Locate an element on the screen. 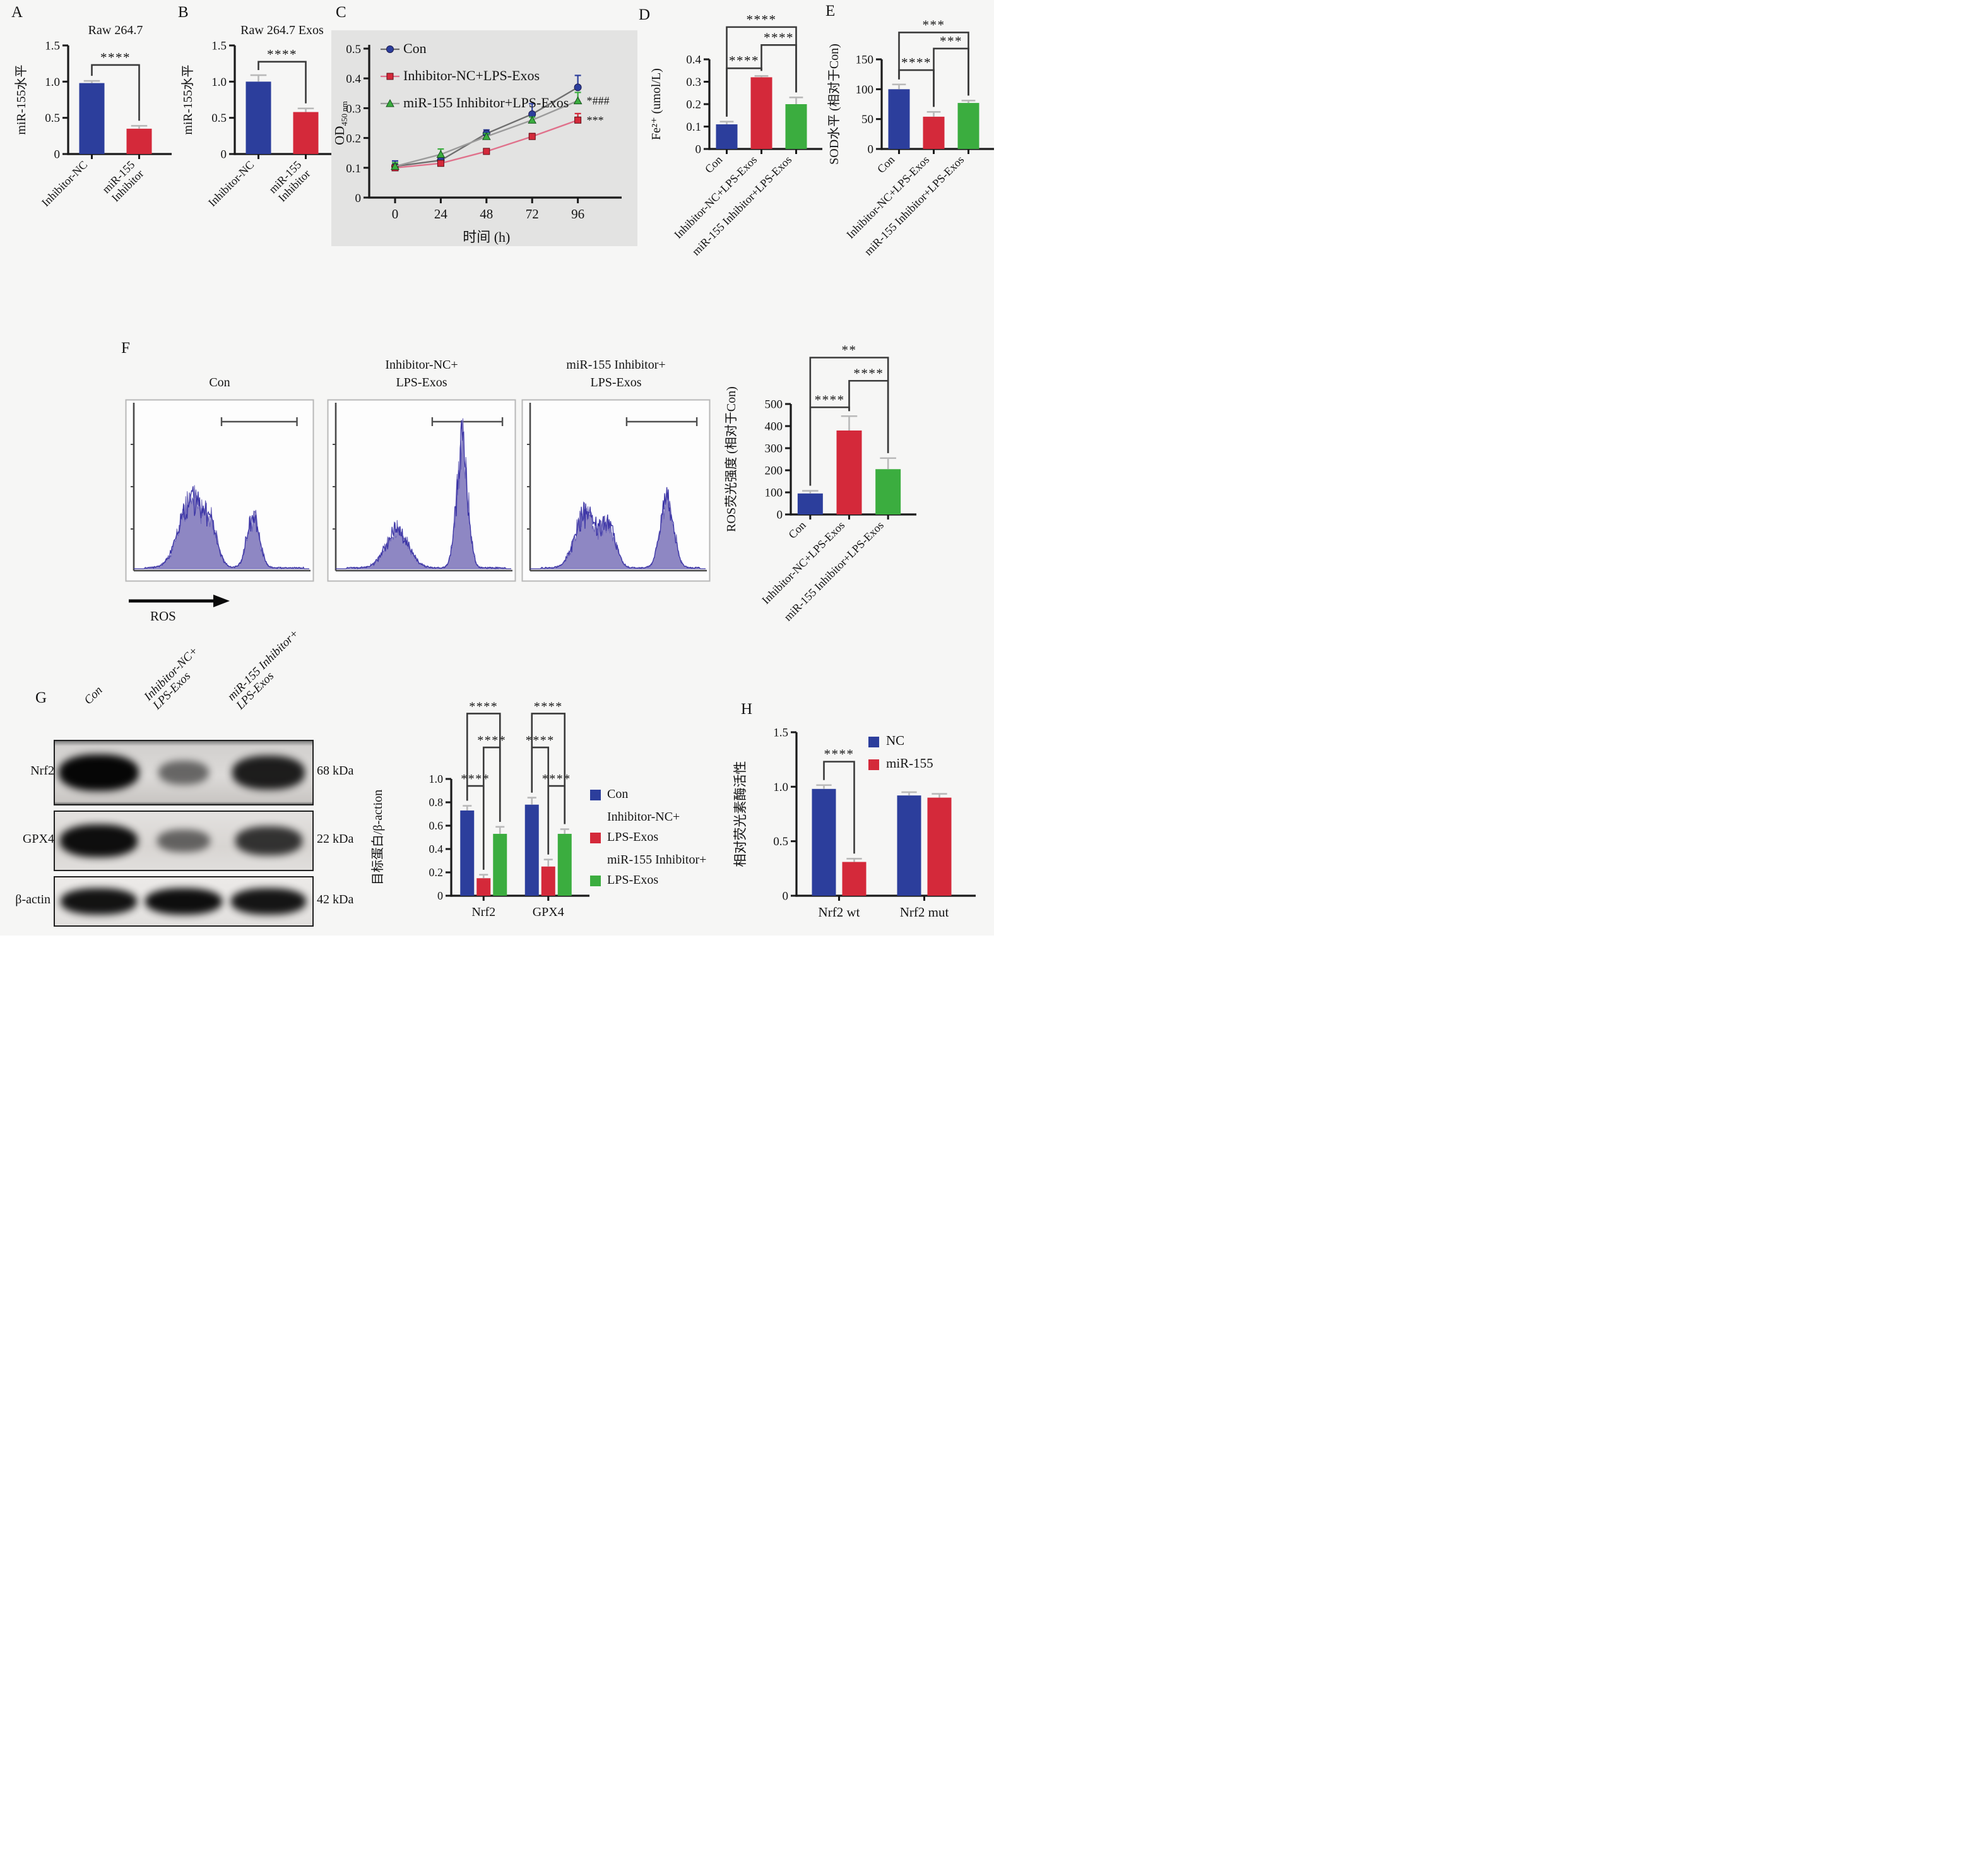 This screenshot has width=1988, height=1871. svg-text: Nrf2 mut is located at coordinates (924, 912).